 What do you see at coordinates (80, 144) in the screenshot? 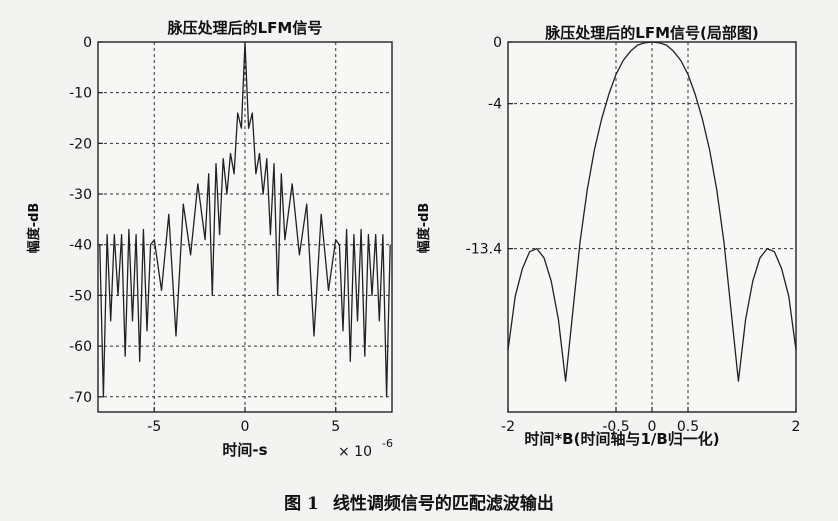
I see `chart1-ytick-label-2: -20` at bounding box center [80, 144].